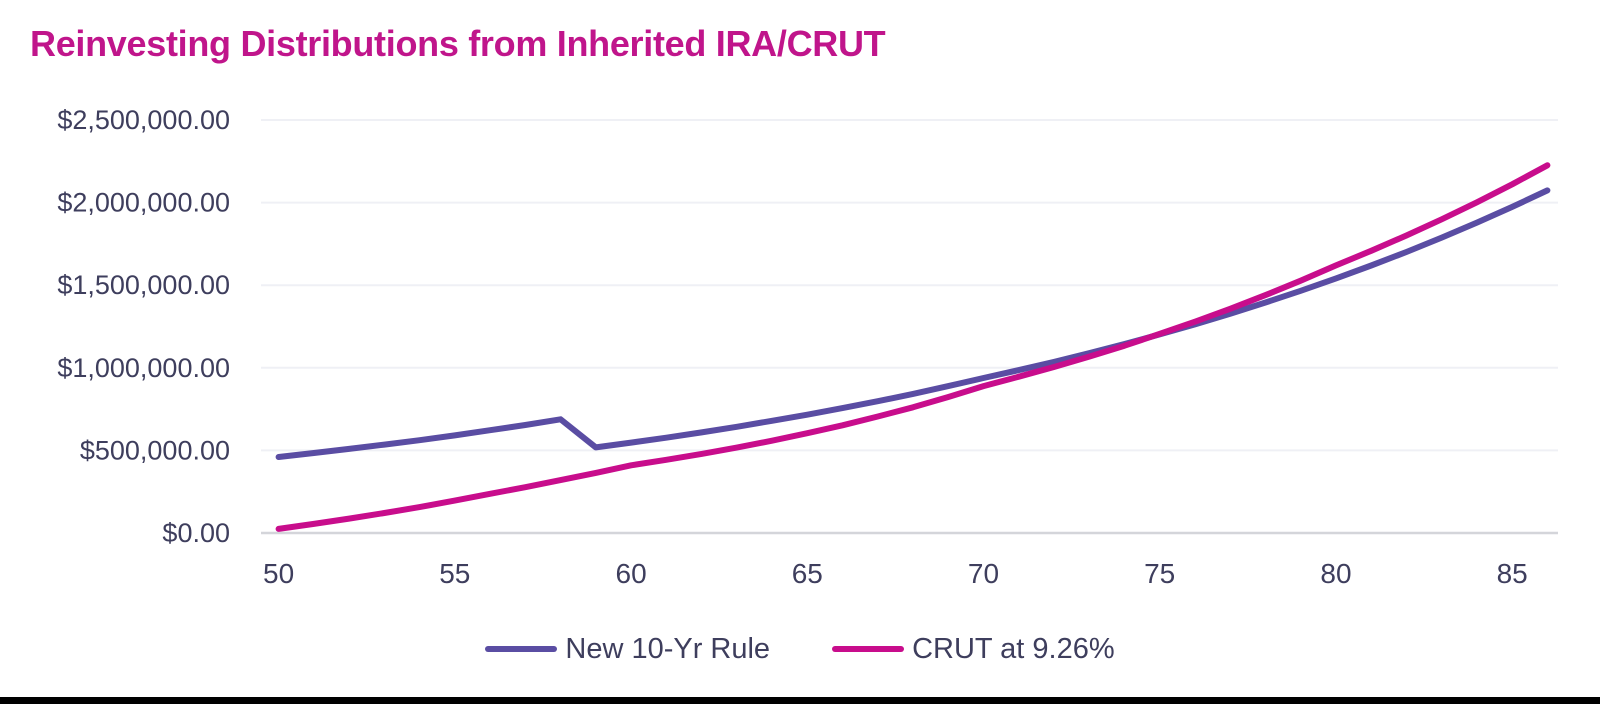  I want to click on x-axis-tick-label: 50, so click(278, 573).